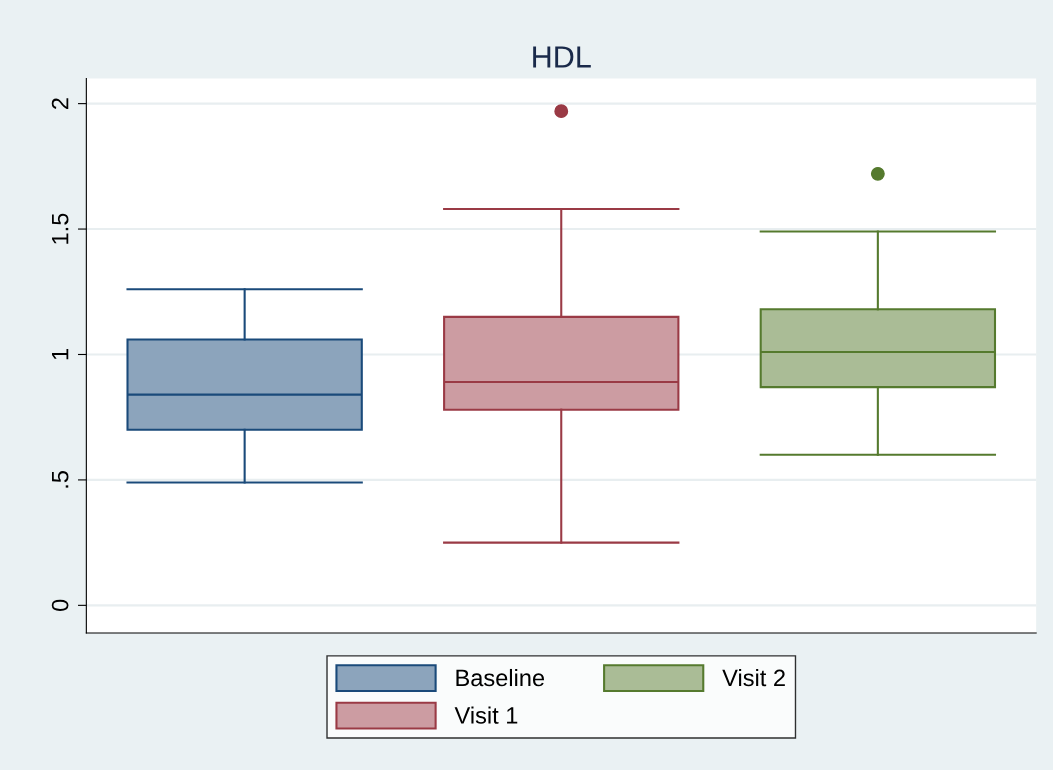  What do you see at coordinates (753, 677) in the screenshot?
I see `legend-label: Visit 2` at bounding box center [753, 677].